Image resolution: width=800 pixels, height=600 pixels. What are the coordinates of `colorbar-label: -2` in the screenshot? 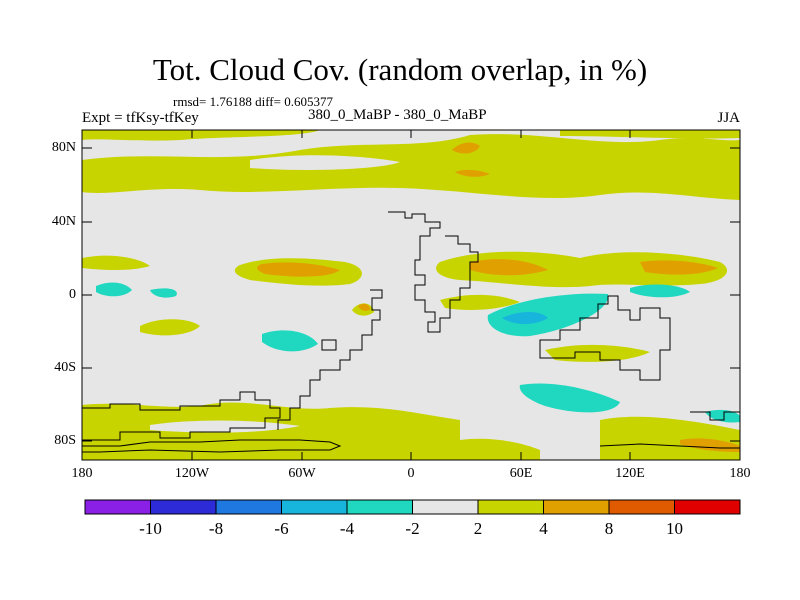 It's located at (412, 528).